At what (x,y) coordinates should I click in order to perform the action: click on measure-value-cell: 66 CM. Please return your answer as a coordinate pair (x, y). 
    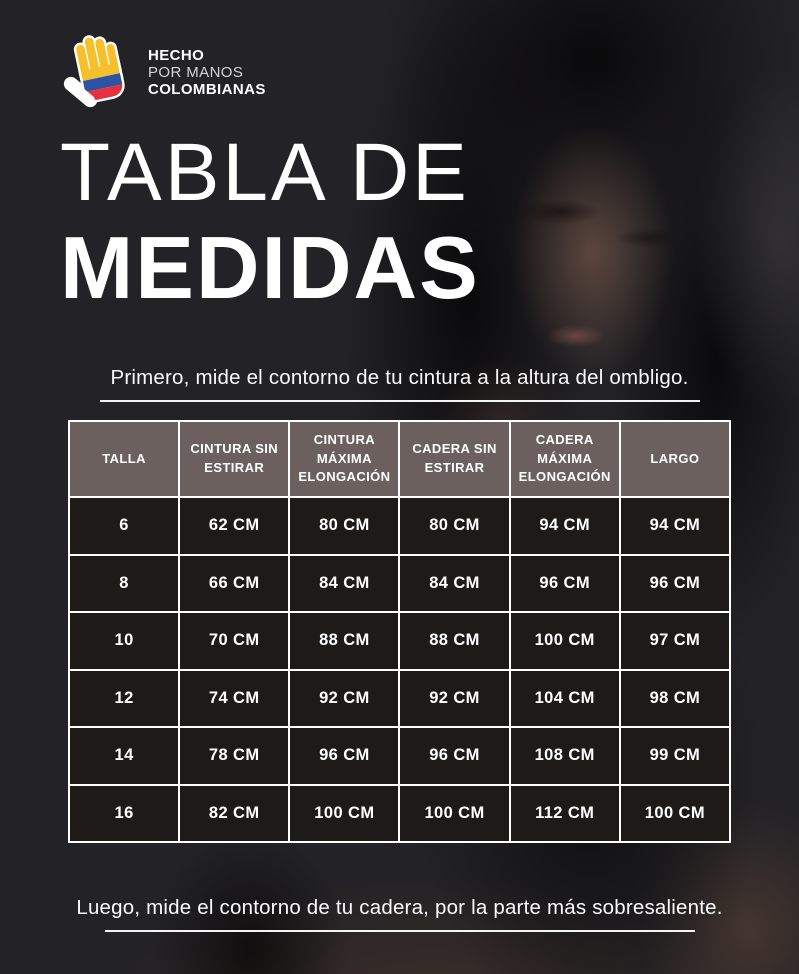
    Looking at the image, I should click on (234, 583).